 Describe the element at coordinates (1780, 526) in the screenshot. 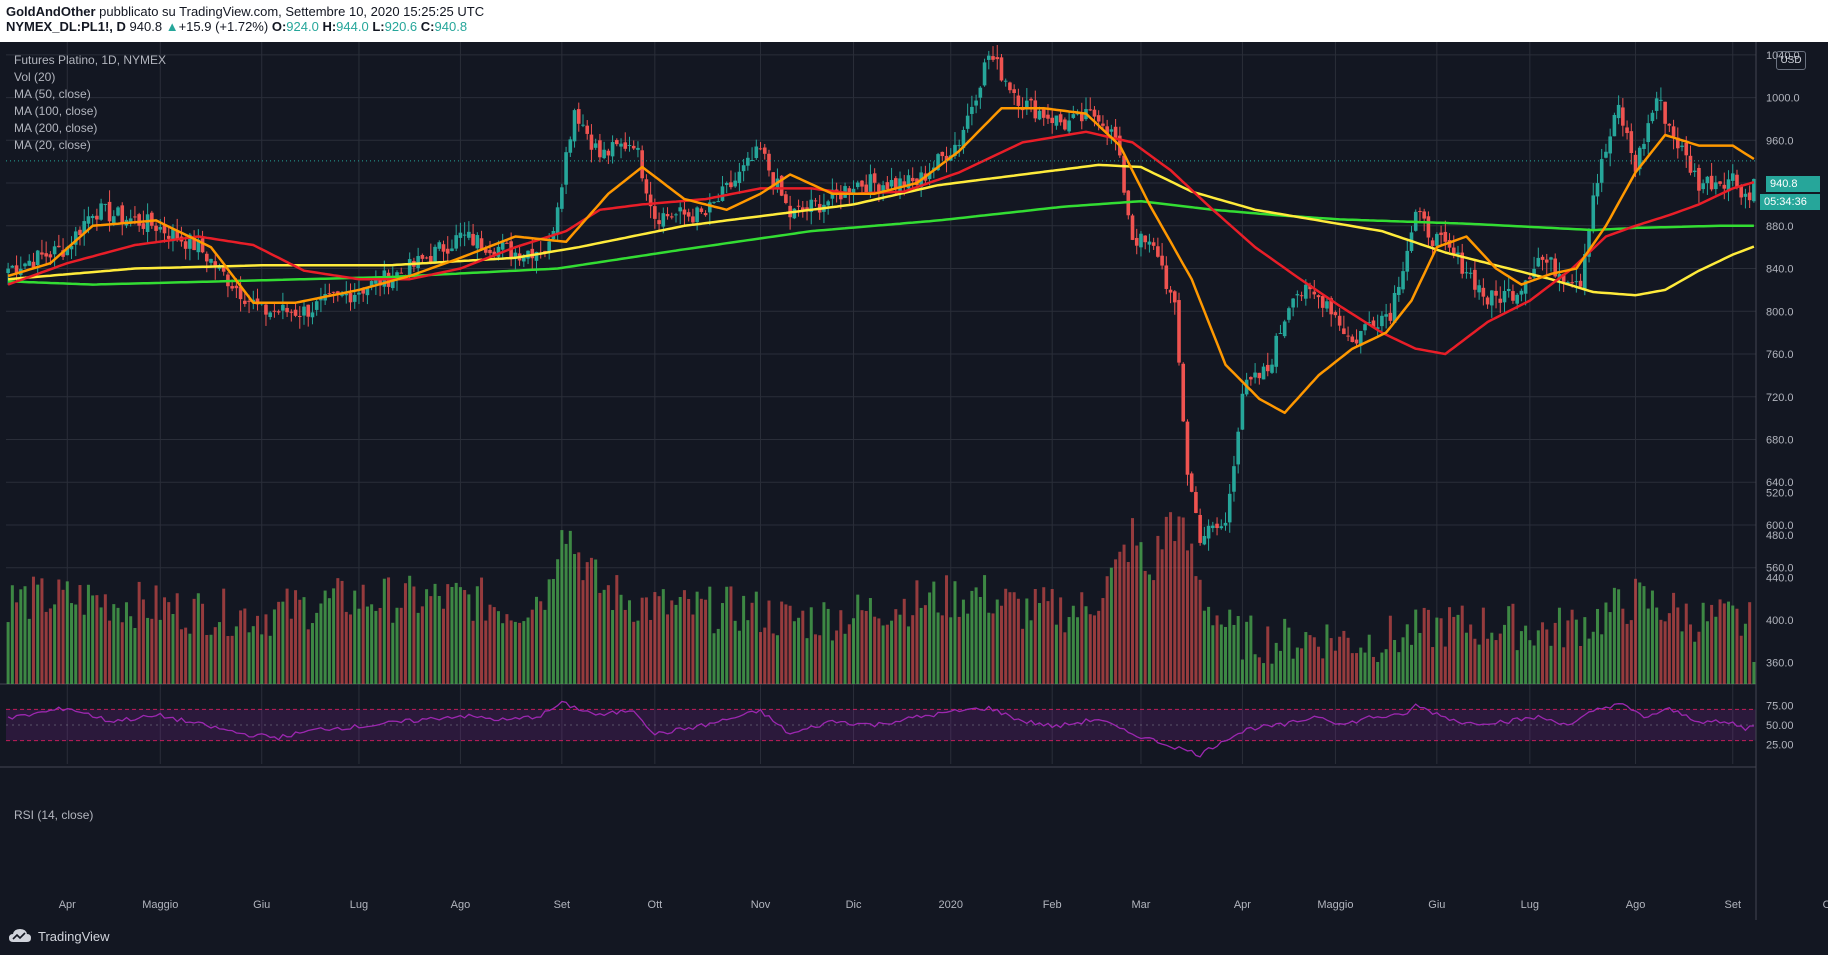

I see `price-tick-label: 600.0` at that location.